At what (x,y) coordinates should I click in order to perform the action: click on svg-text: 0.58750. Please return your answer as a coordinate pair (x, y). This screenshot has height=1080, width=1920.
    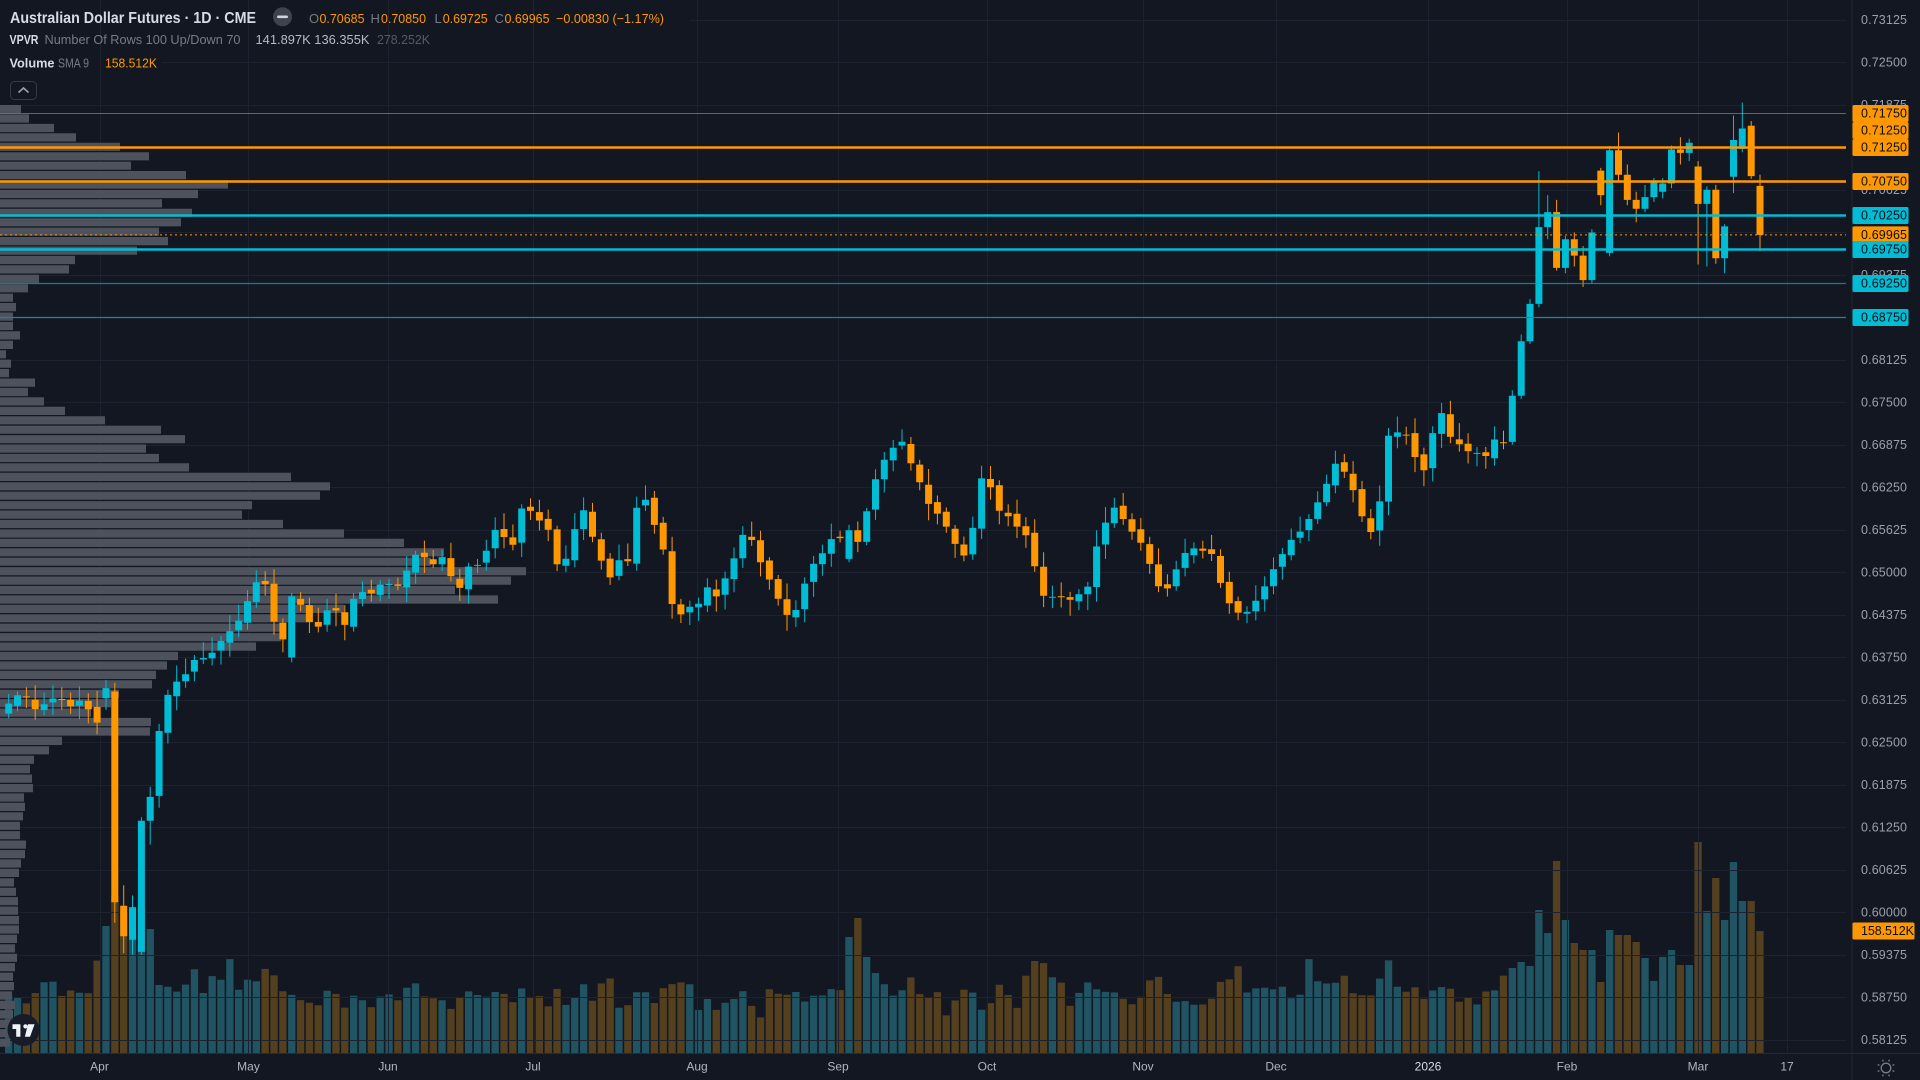
    Looking at the image, I should click on (1884, 998).